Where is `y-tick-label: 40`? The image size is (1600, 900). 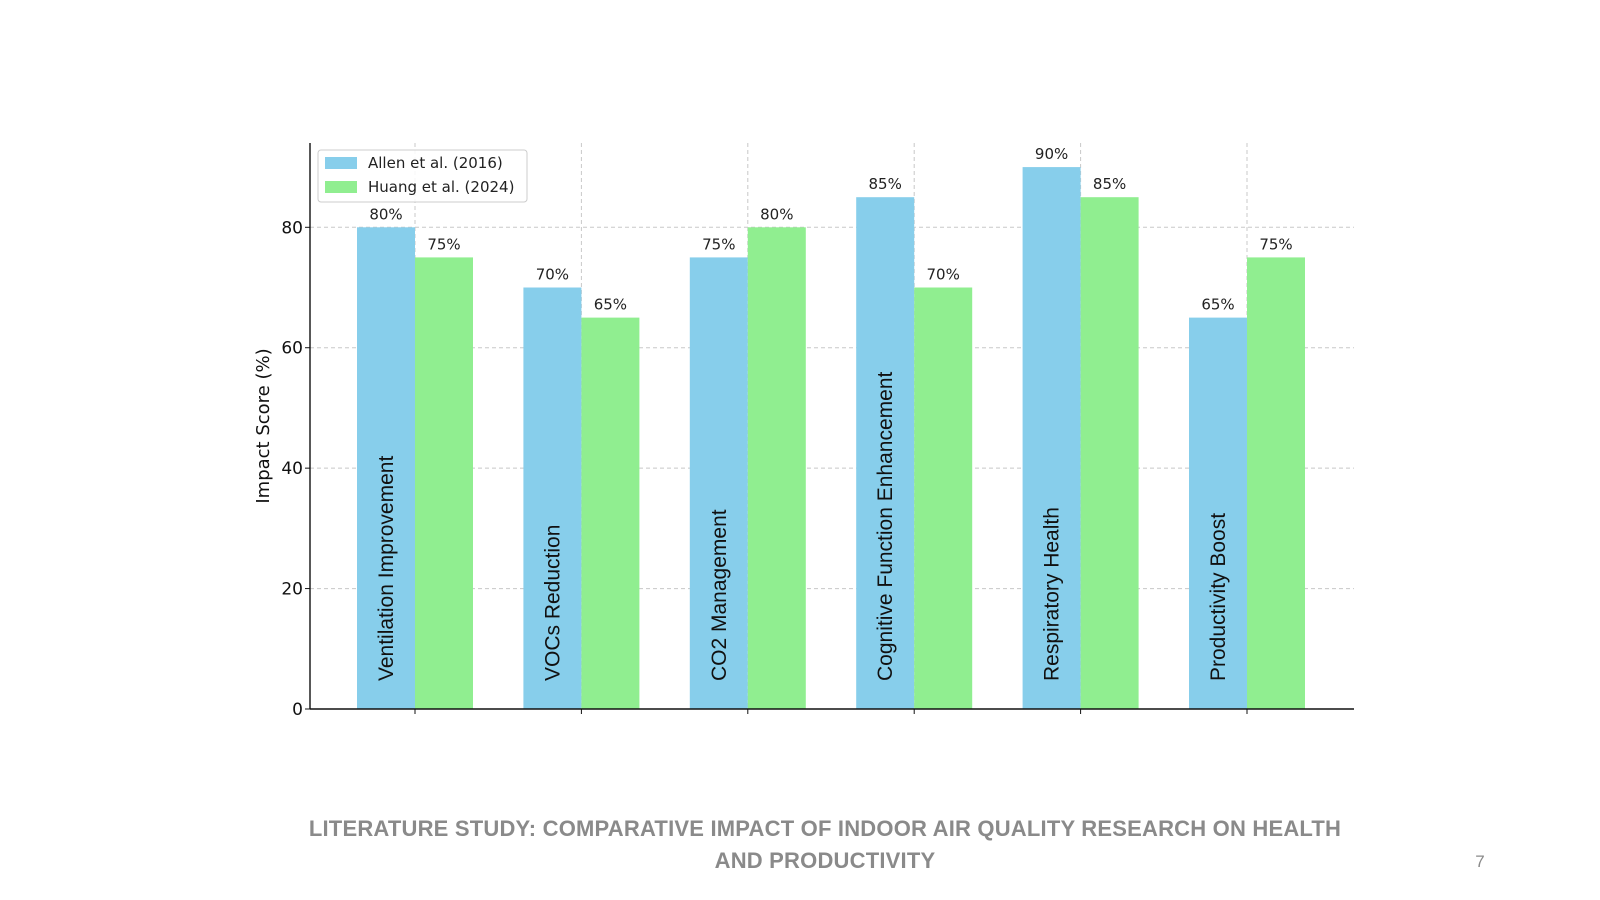
y-tick-label: 40 is located at coordinates (292, 469).